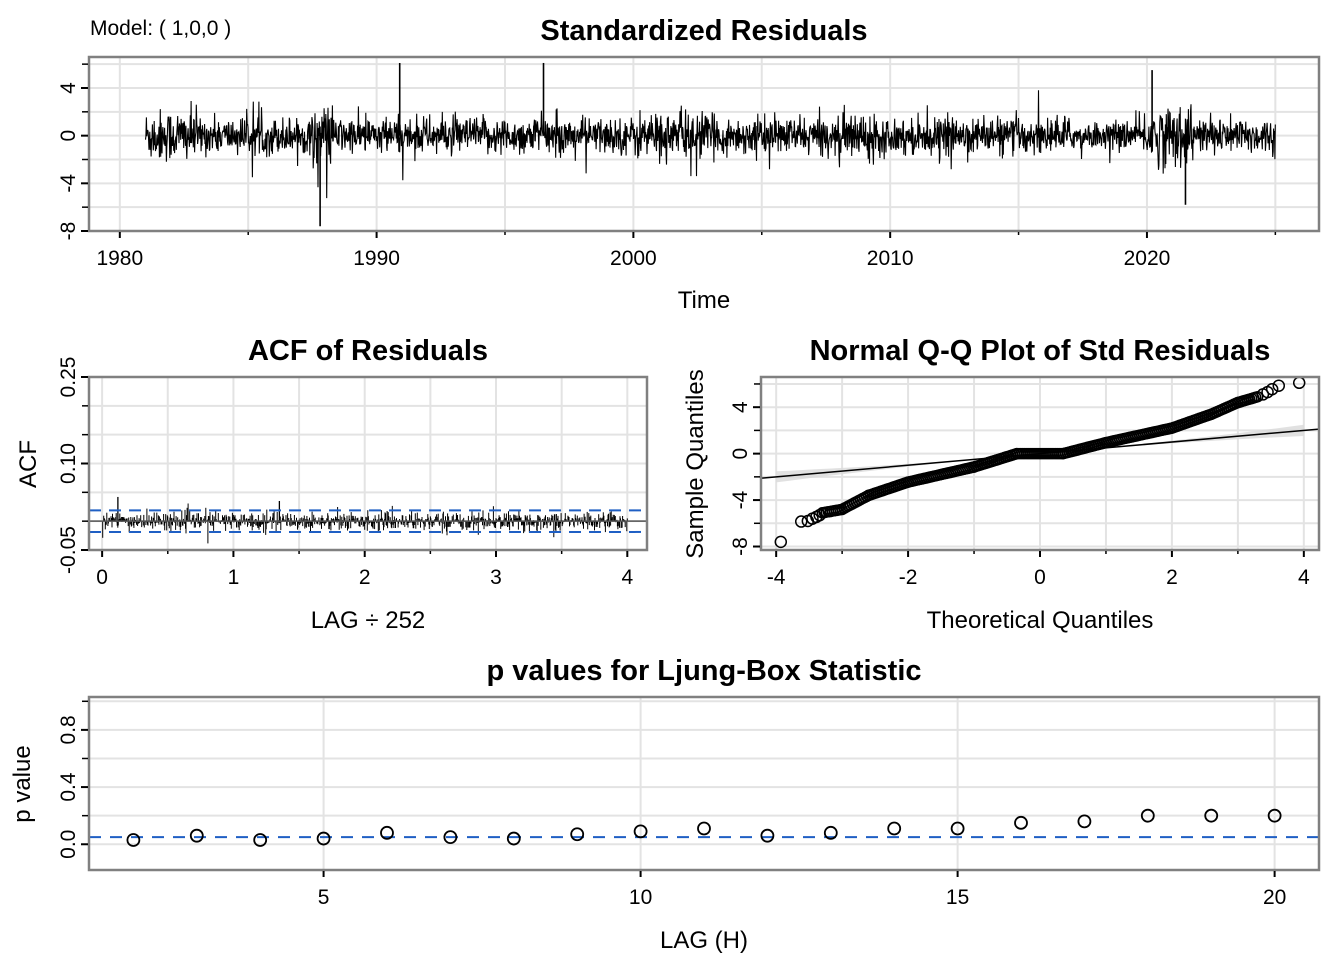 This screenshot has height=960, width=1344. What do you see at coordinates (776, 577) in the screenshot?
I see `x-tick-label: -4` at bounding box center [776, 577].